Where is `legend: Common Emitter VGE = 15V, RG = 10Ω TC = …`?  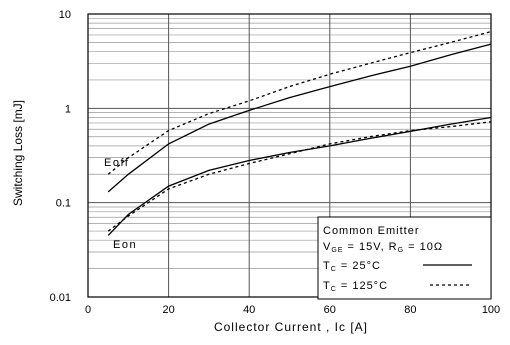
legend: Common Emitter VGE = 15V, RG = 10Ω TC = … is located at coordinates (404, 258).